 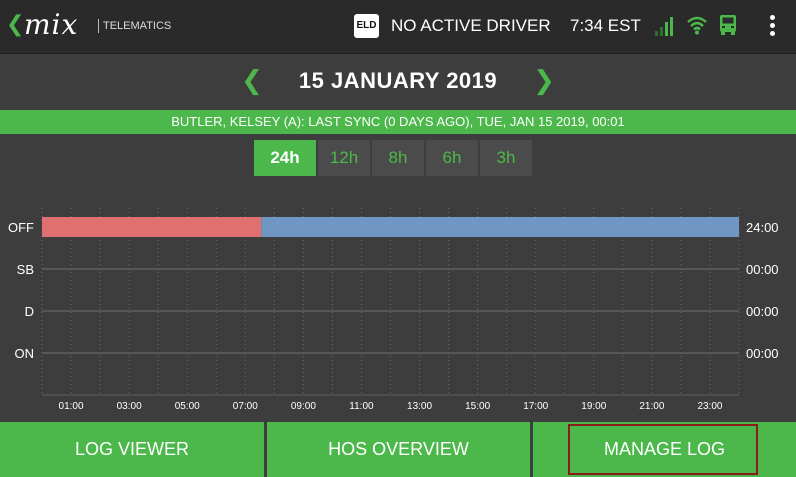 What do you see at coordinates (21, 227) in the screenshot?
I see `row-label-off: OFF` at bounding box center [21, 227].